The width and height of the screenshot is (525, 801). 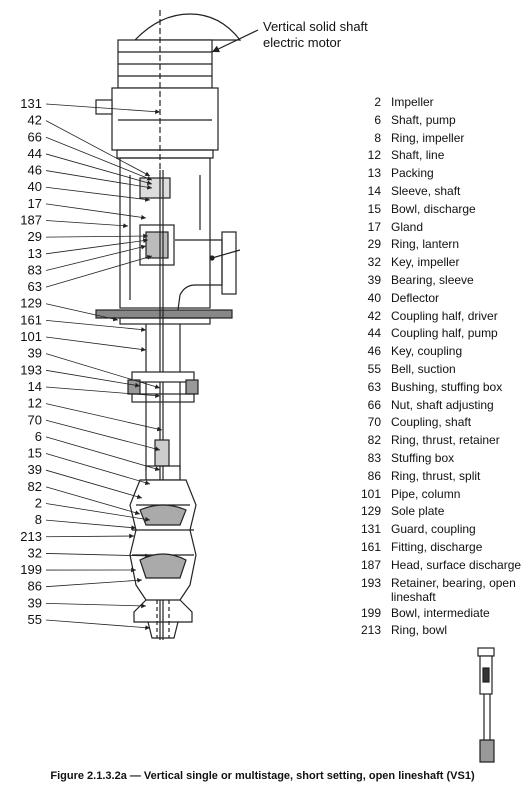 What do you see at coordinates (370, 511) in the screenshot?
I see `legend-number: 129` at bounding box center [370, 511].